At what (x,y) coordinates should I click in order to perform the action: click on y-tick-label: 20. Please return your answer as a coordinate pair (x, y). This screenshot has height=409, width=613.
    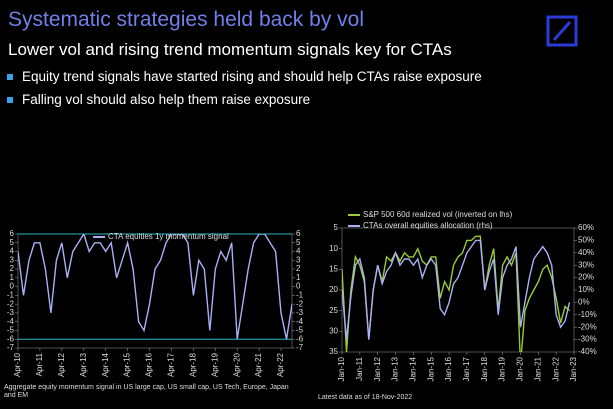
    Looking at the image, I should click on (333, 289).